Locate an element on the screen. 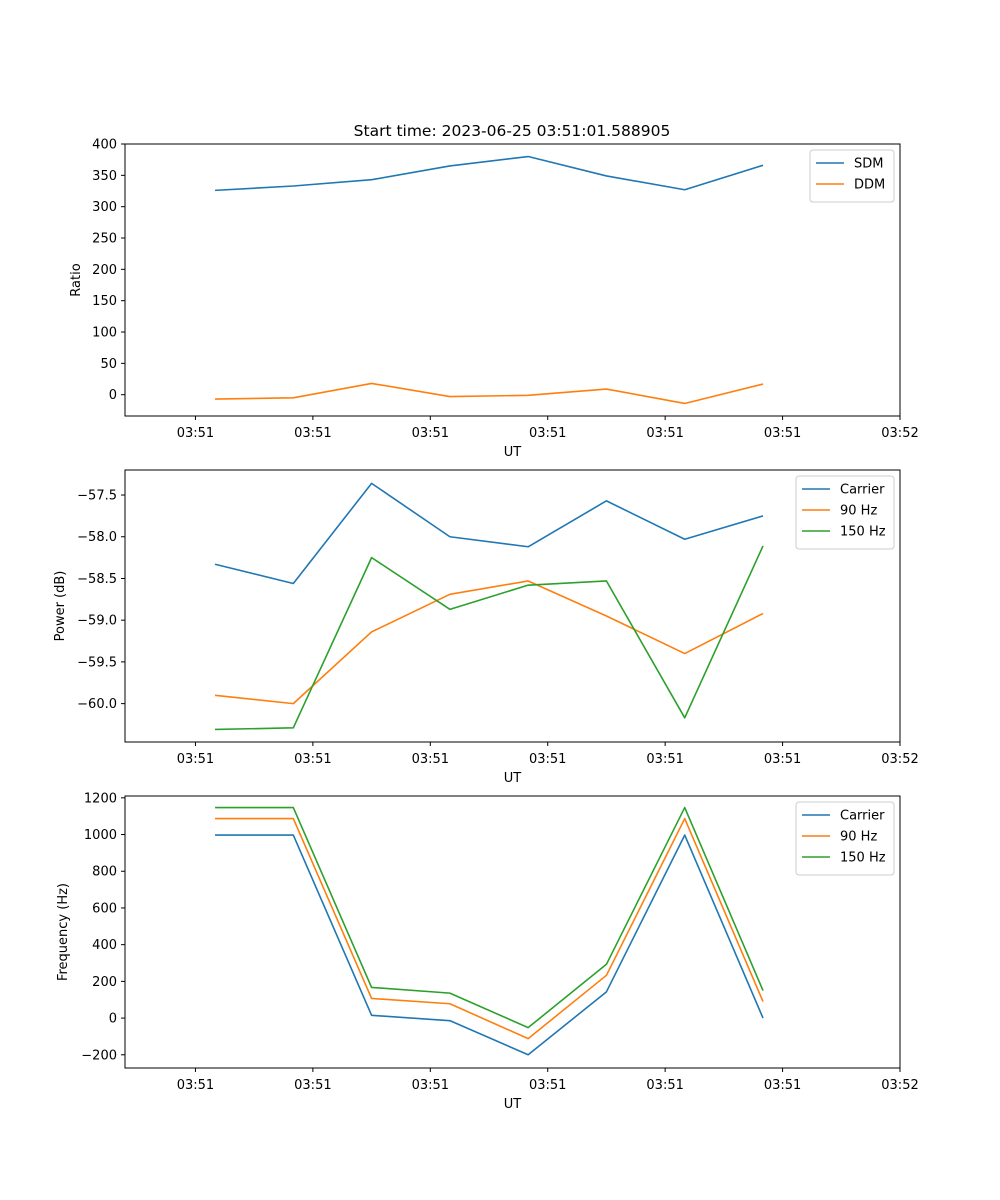 Image resolution: width=1000 pixels, height=1200 pixels. series-line-ddm is located at coordinates (489, 393).